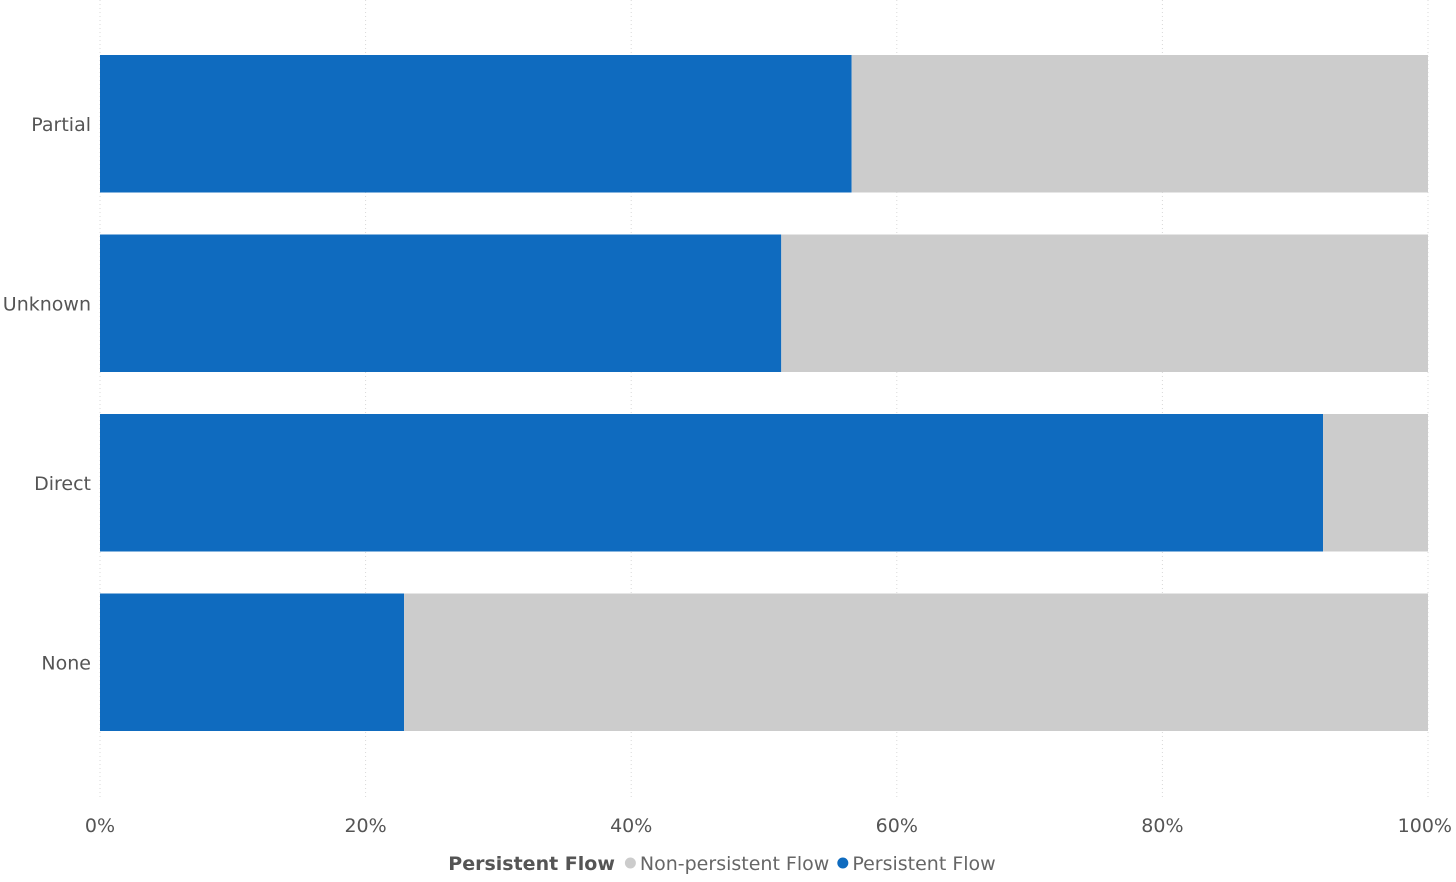 This screenshot has width=1456, height=882. Describe the element at coordinates (1425, 826) in the screenshot. I see `x-tick-label: 100%` at that location.